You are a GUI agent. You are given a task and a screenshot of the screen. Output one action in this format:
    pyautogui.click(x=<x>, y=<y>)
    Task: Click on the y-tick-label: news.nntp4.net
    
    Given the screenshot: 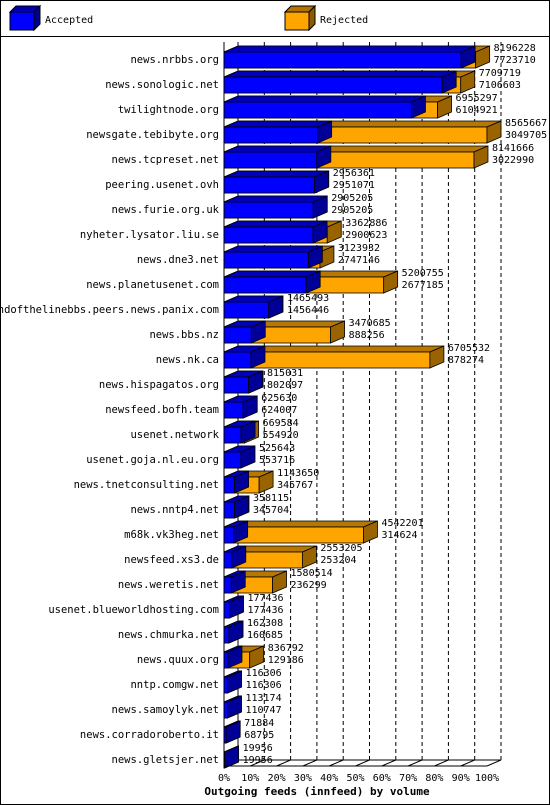 What is the action you would take?
    pyautogui.click(x=174, y=510)
    